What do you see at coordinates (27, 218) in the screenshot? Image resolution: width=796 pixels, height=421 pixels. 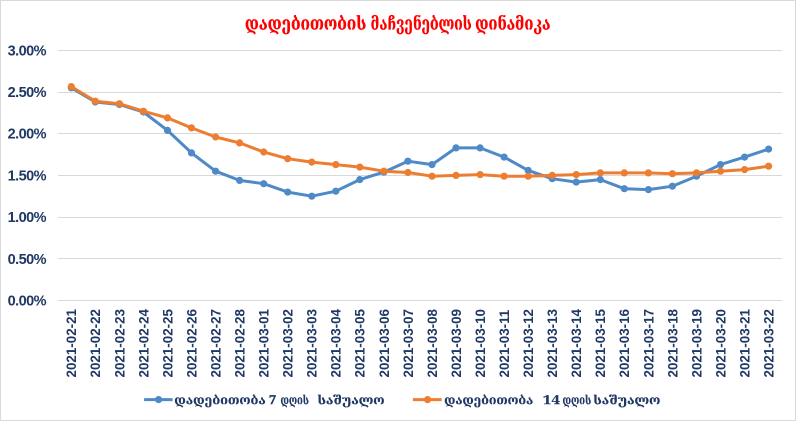 I see `svg-text: 1.00%` at bounding box center [27, 218].